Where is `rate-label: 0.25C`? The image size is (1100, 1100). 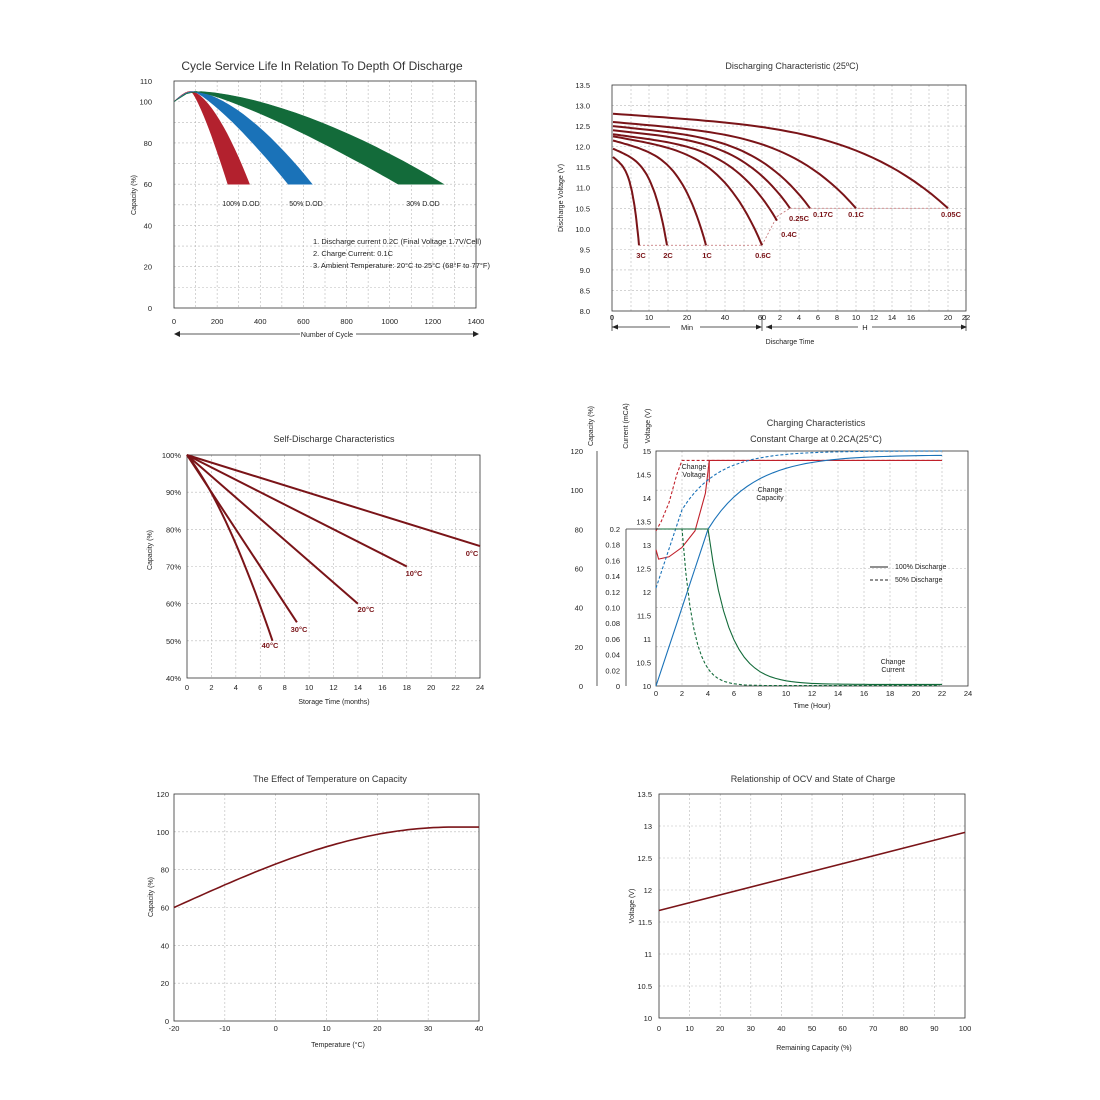
rate-label: 0.25C is located at coordinates (799, 218).